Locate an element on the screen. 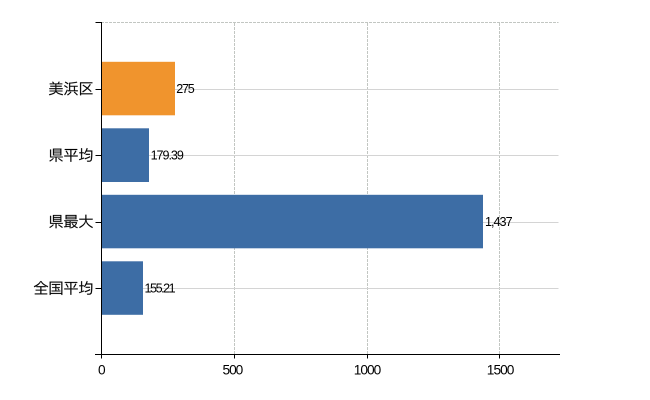  svg-text: 155.21 is located at coordinates (160, 289).